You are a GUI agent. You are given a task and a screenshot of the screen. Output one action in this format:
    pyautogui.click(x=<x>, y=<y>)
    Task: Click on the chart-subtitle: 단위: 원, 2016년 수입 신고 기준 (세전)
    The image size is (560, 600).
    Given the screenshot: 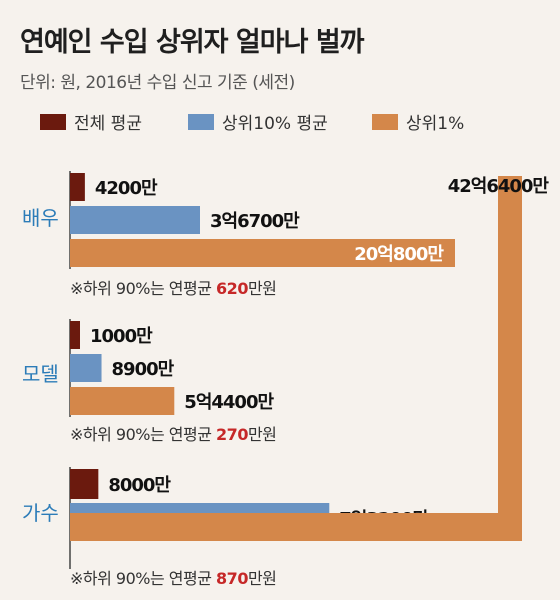 What is the action you would take?
    pyautogui.click(x=157, y=83)
    